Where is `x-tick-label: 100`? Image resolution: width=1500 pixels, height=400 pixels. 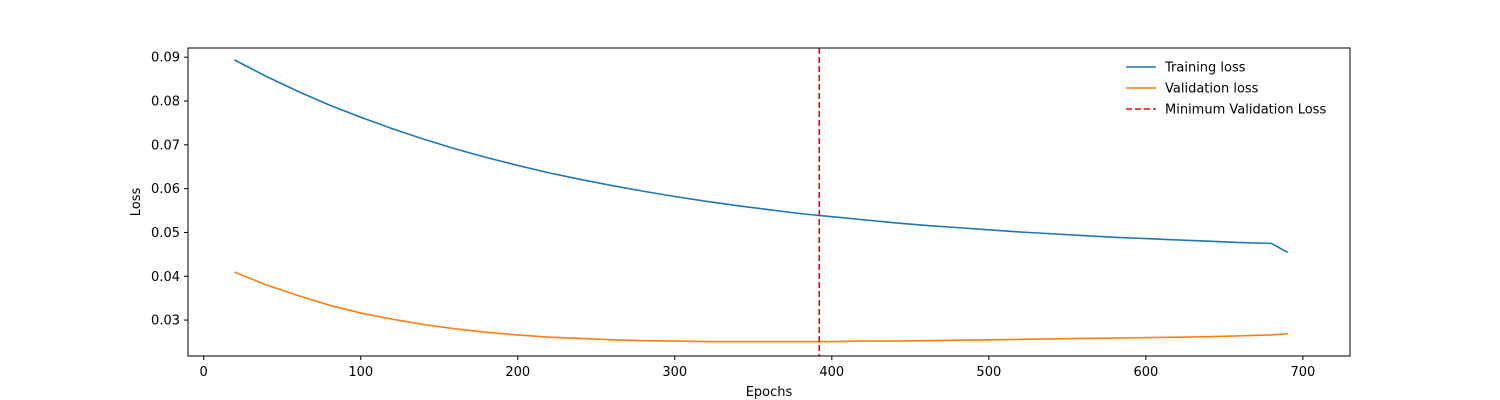 x-tick-label: 100 is located at coordinates (360, 372).